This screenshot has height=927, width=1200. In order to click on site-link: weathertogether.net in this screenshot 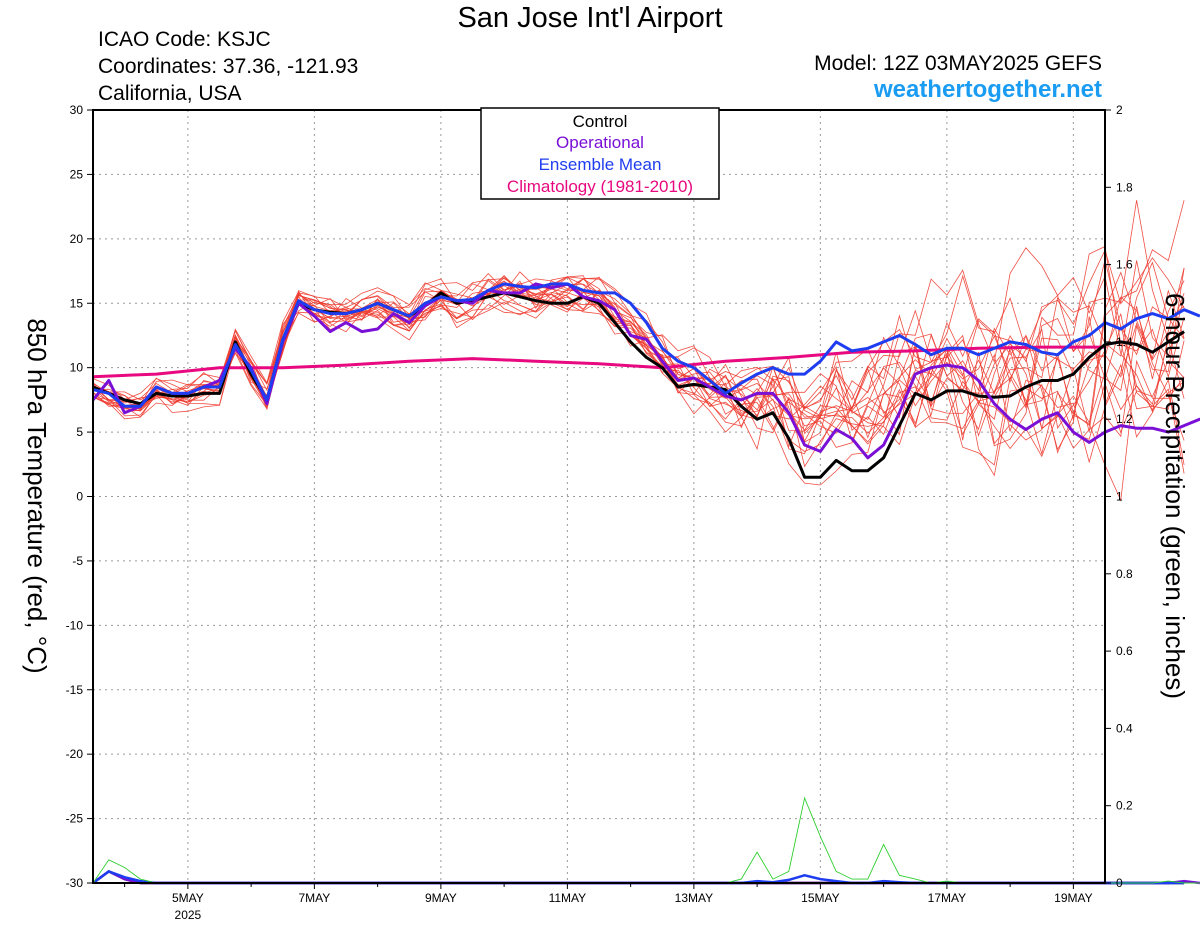, I will do `click(987, 89)`.